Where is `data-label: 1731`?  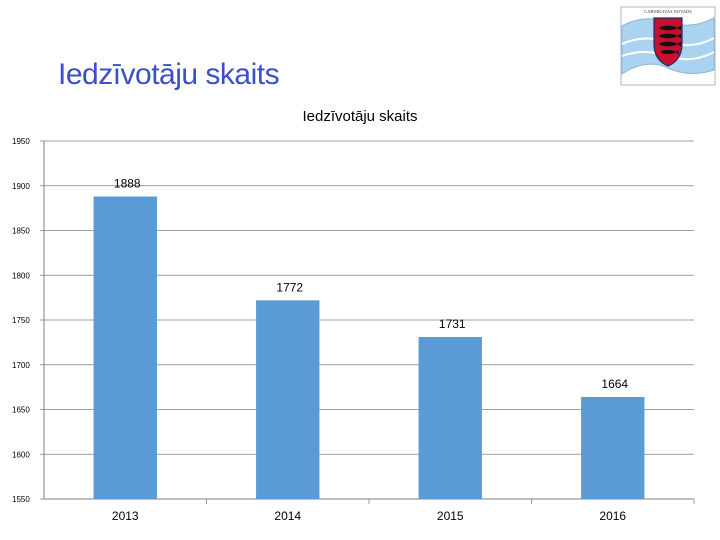 data-label: 1731 is located at coordinates (452, 324).